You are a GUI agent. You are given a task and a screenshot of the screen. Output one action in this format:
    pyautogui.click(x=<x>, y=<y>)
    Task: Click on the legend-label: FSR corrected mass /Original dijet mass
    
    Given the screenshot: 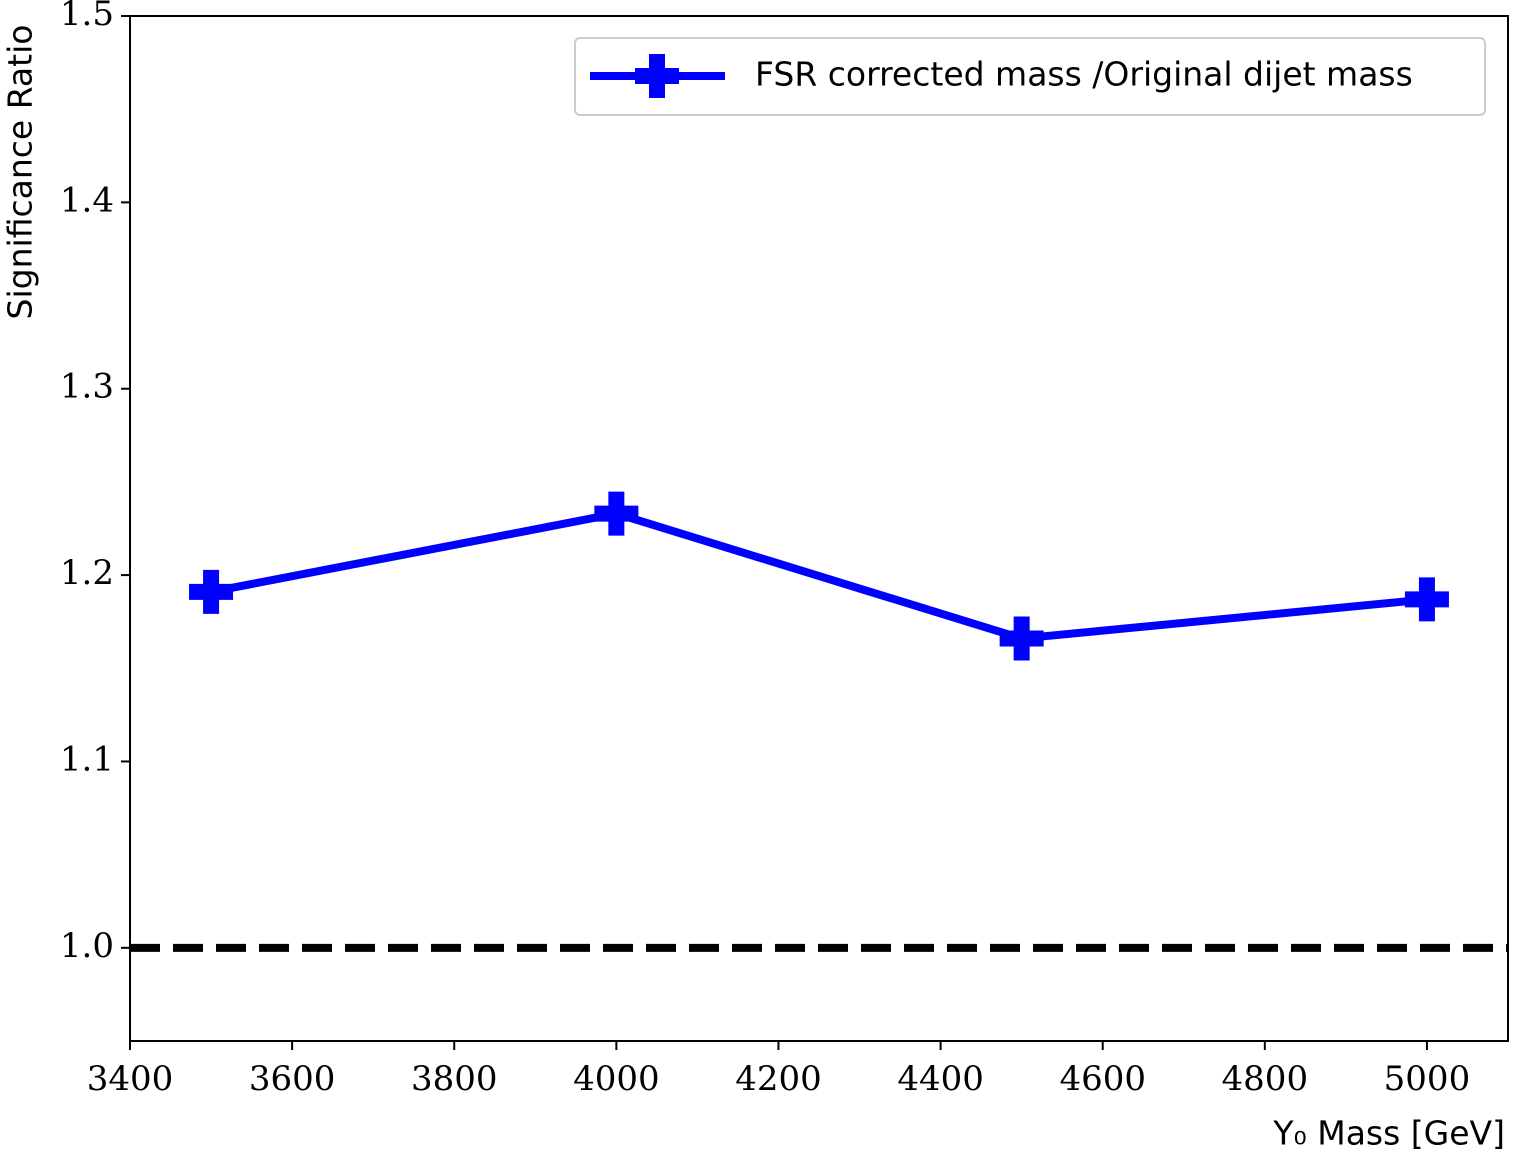 What is the action you would take?
    pyautogui.click(x=1084, y=74)
    